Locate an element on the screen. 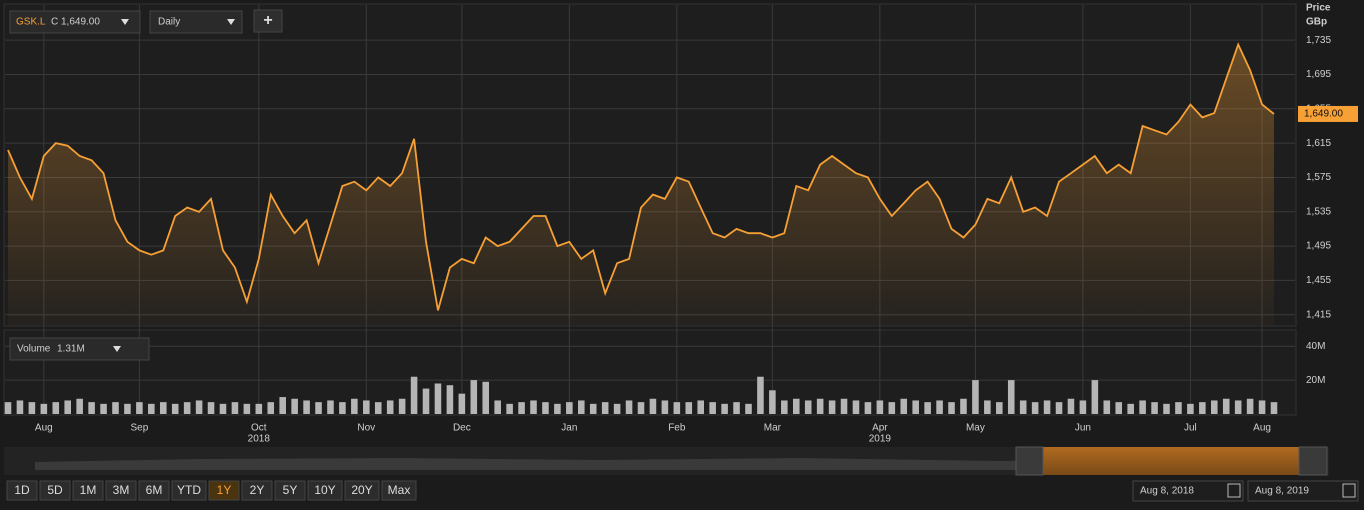 This screenshot has height=510, width=1364. y-tick-label: 1,735 is located at coordinates (1318, 40).